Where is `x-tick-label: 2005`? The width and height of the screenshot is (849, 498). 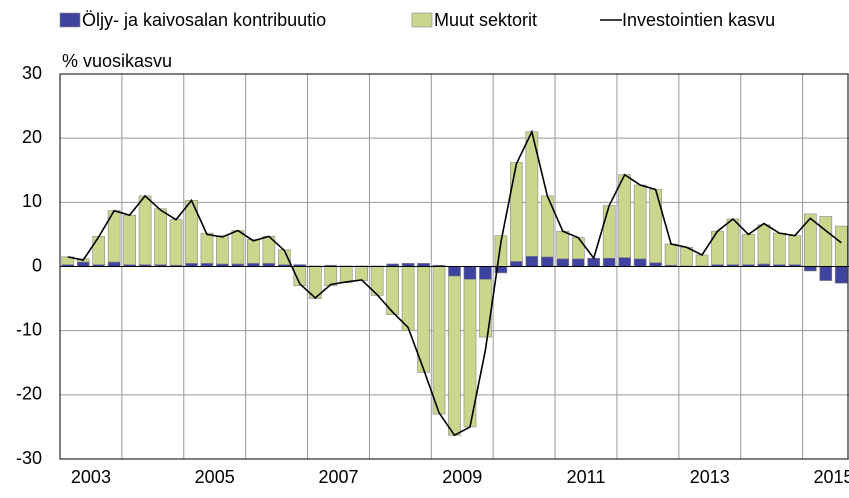
x-tick-label: 2005 is located at coordinates (215, 477).